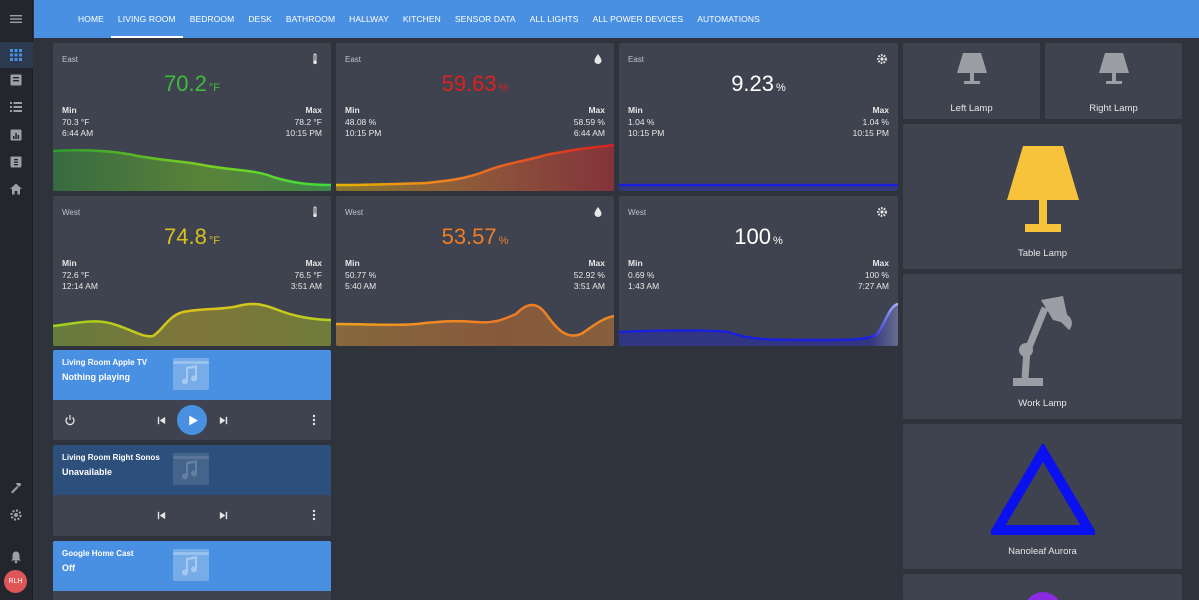  What do you see at coordinates (15, 581) in the screenshot?
I see `avatar: RLH` at bounding box center [15, 581].